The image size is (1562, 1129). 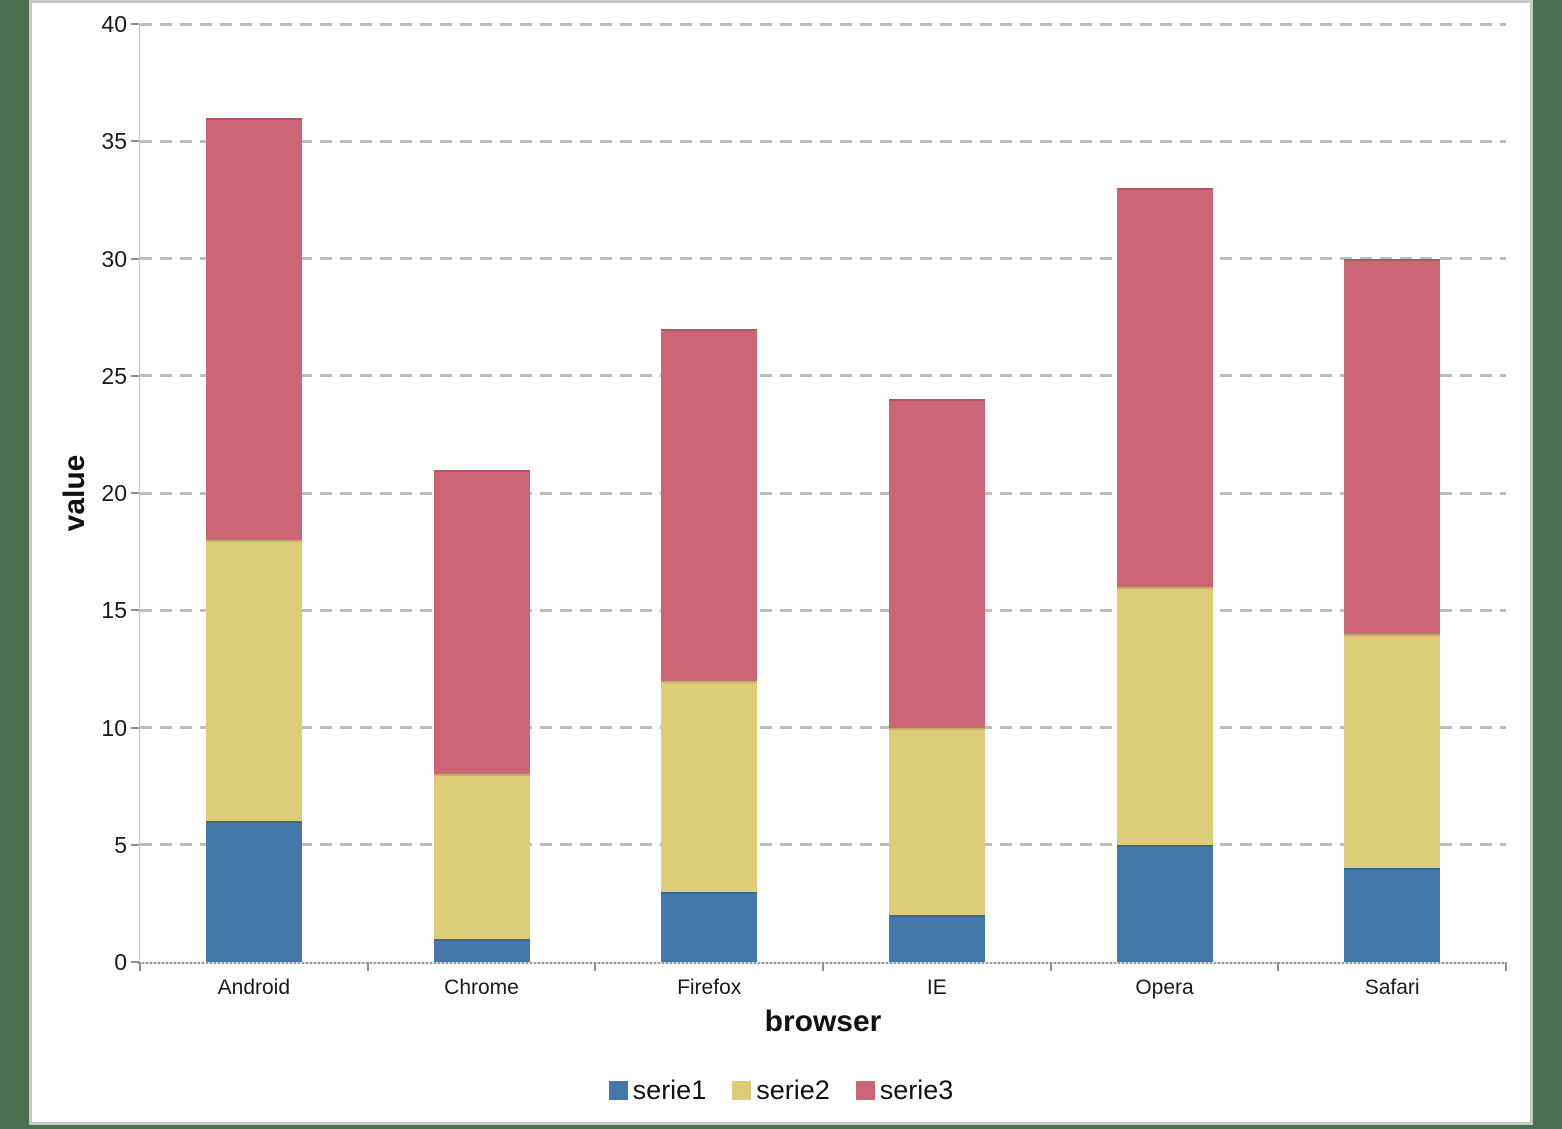 What do you see at coordinates (114, 375) in the screenshot?
I see `y-tick-label-25: 25` at bounding box center [114, 375].